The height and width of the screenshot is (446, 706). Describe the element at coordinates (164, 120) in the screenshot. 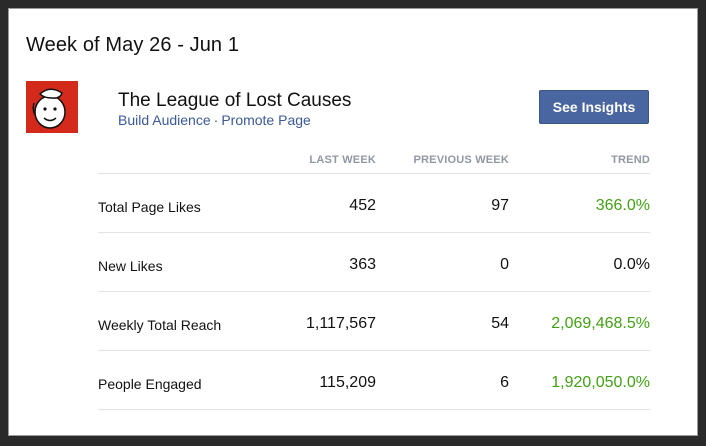

I see `build-audience-link: Build Audience` at that location.